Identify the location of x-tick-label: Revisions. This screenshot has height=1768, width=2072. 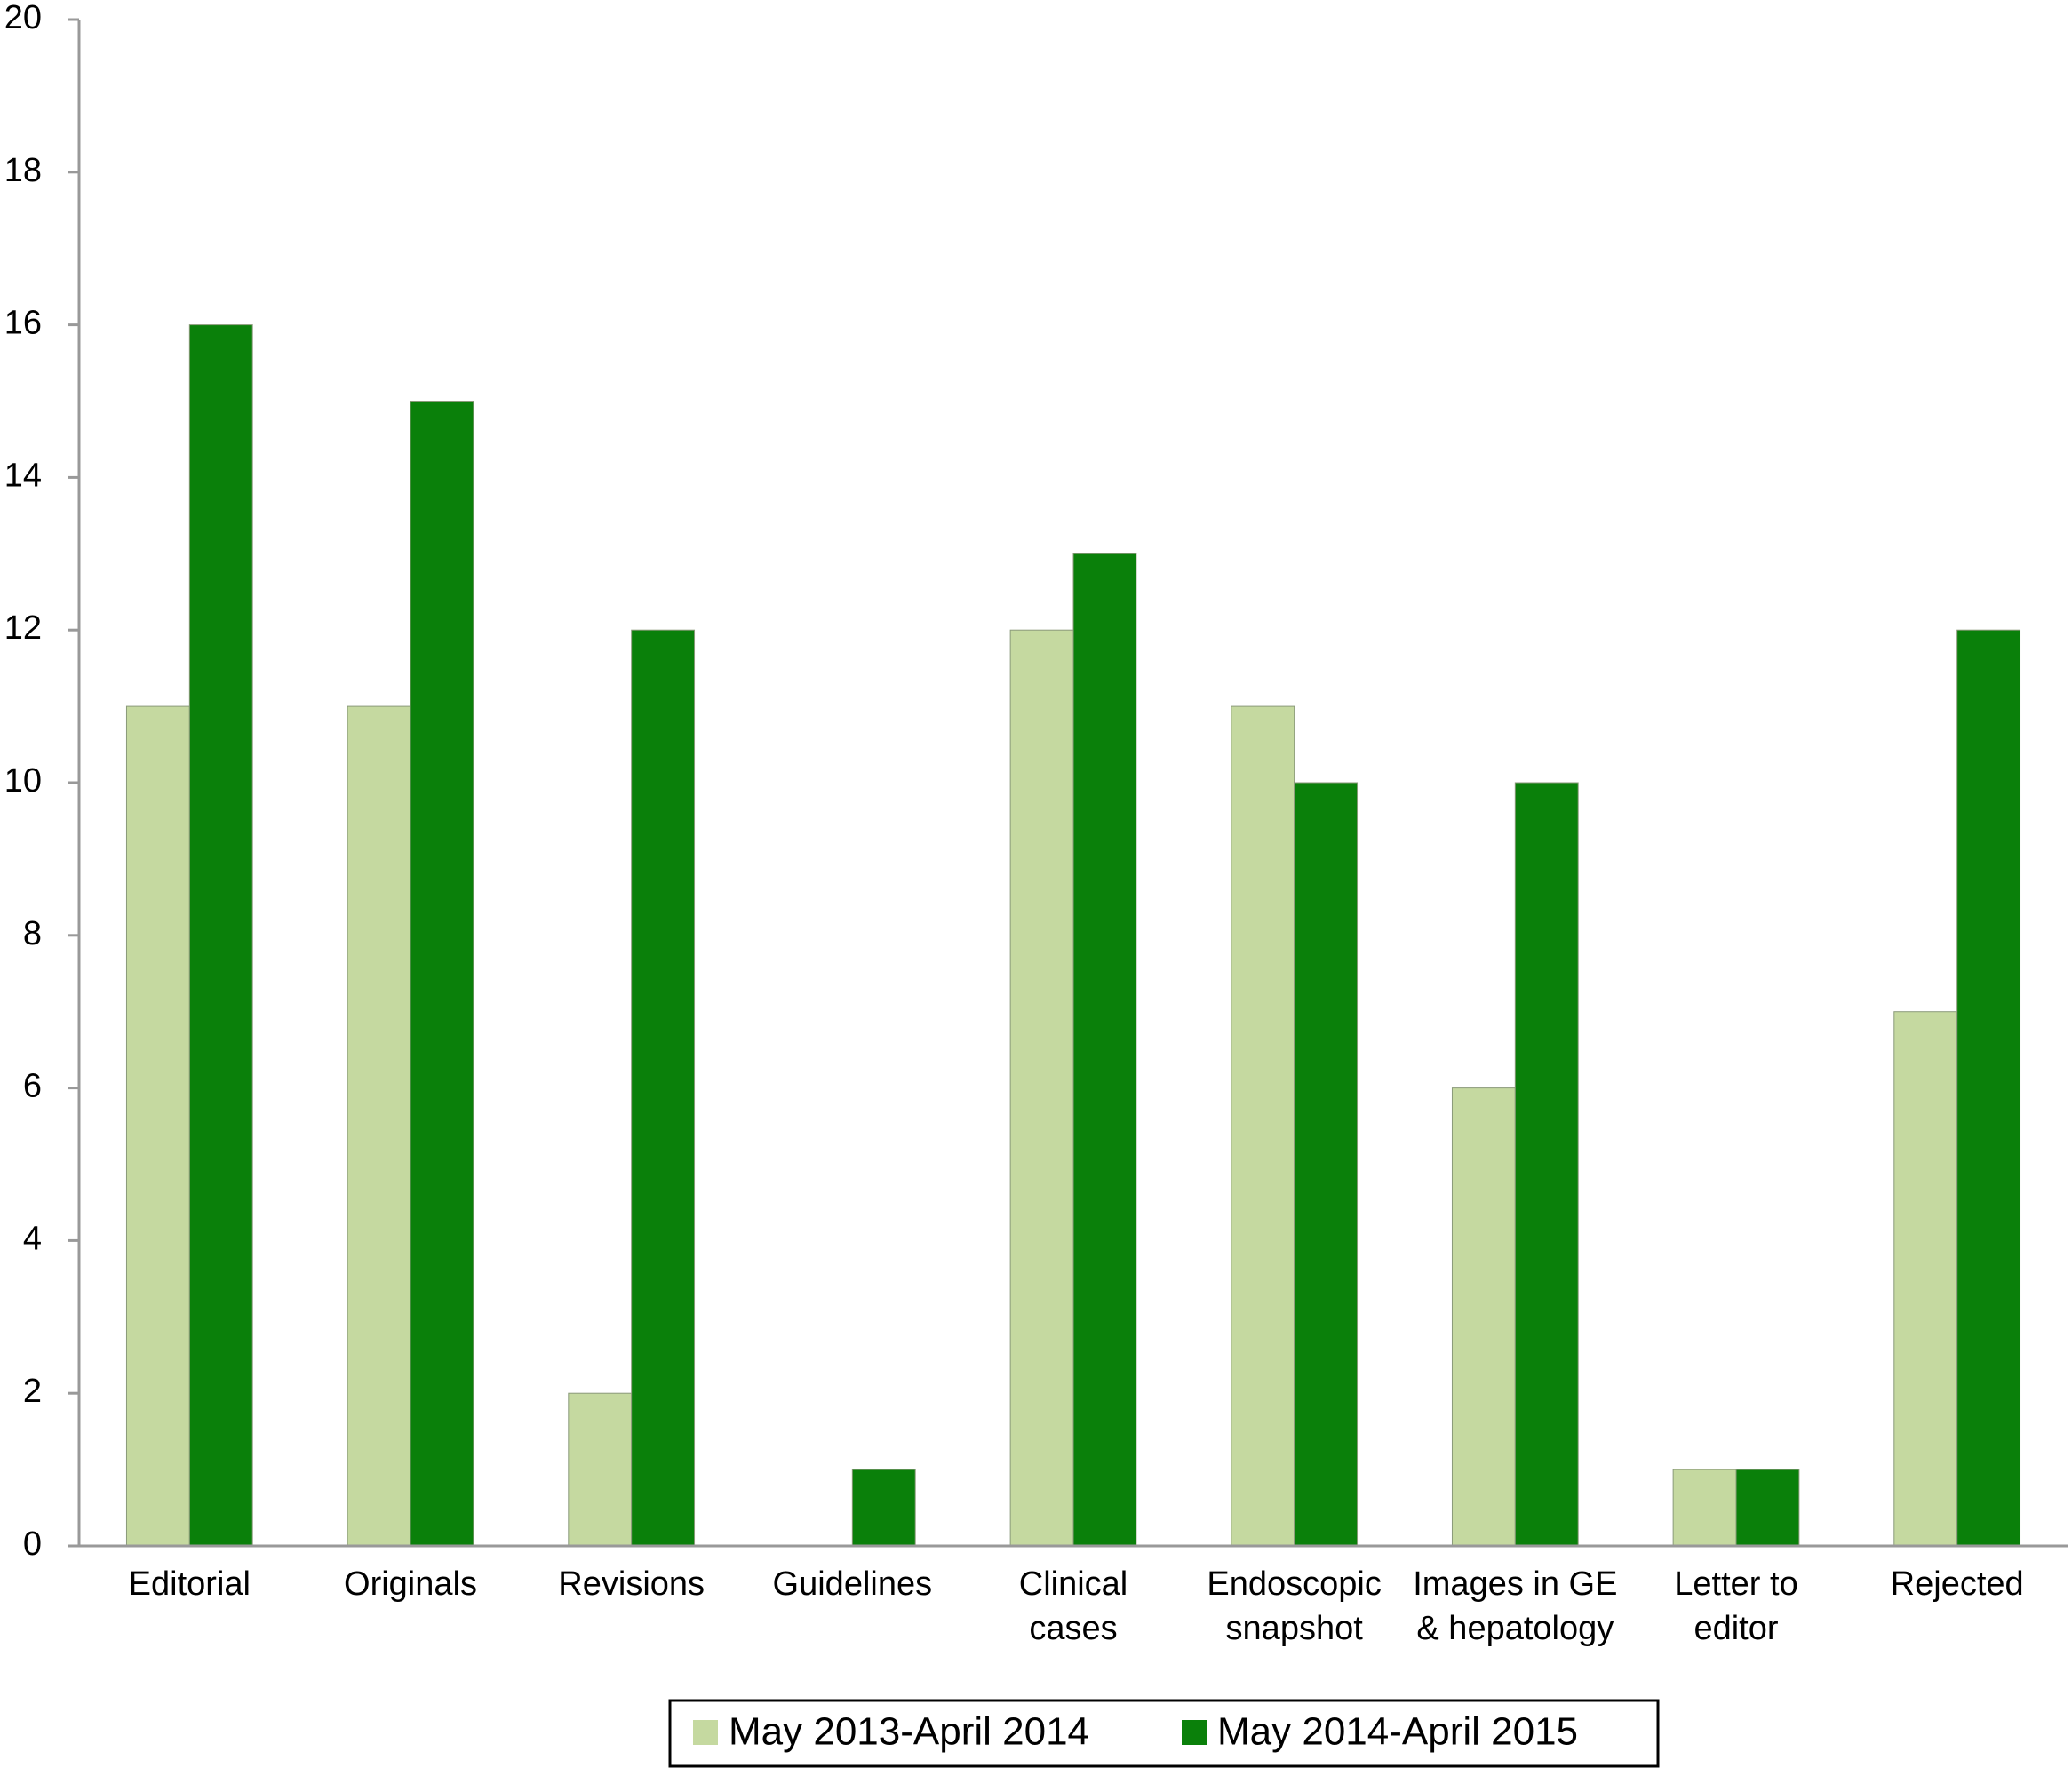
(631, 1584).